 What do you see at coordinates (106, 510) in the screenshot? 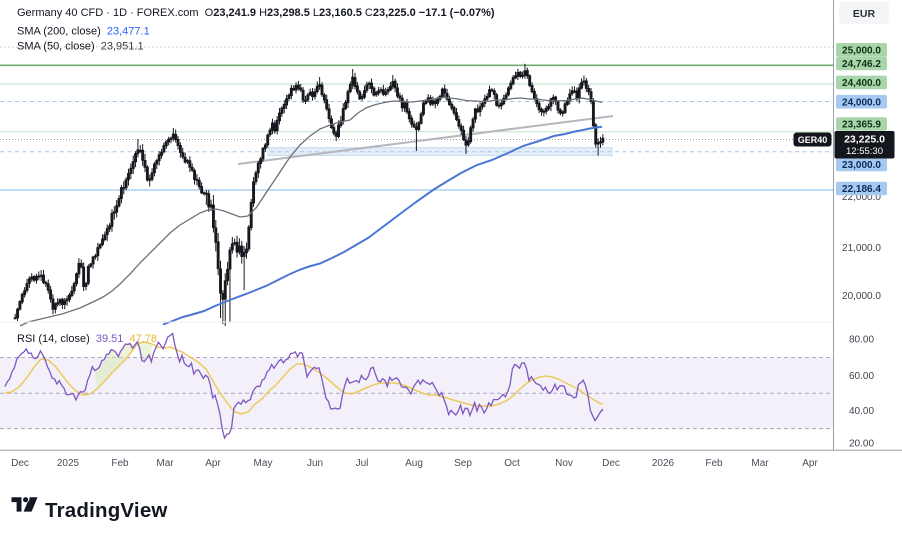
I see `svg-text: TradingView` at bounding box center [106, 510].